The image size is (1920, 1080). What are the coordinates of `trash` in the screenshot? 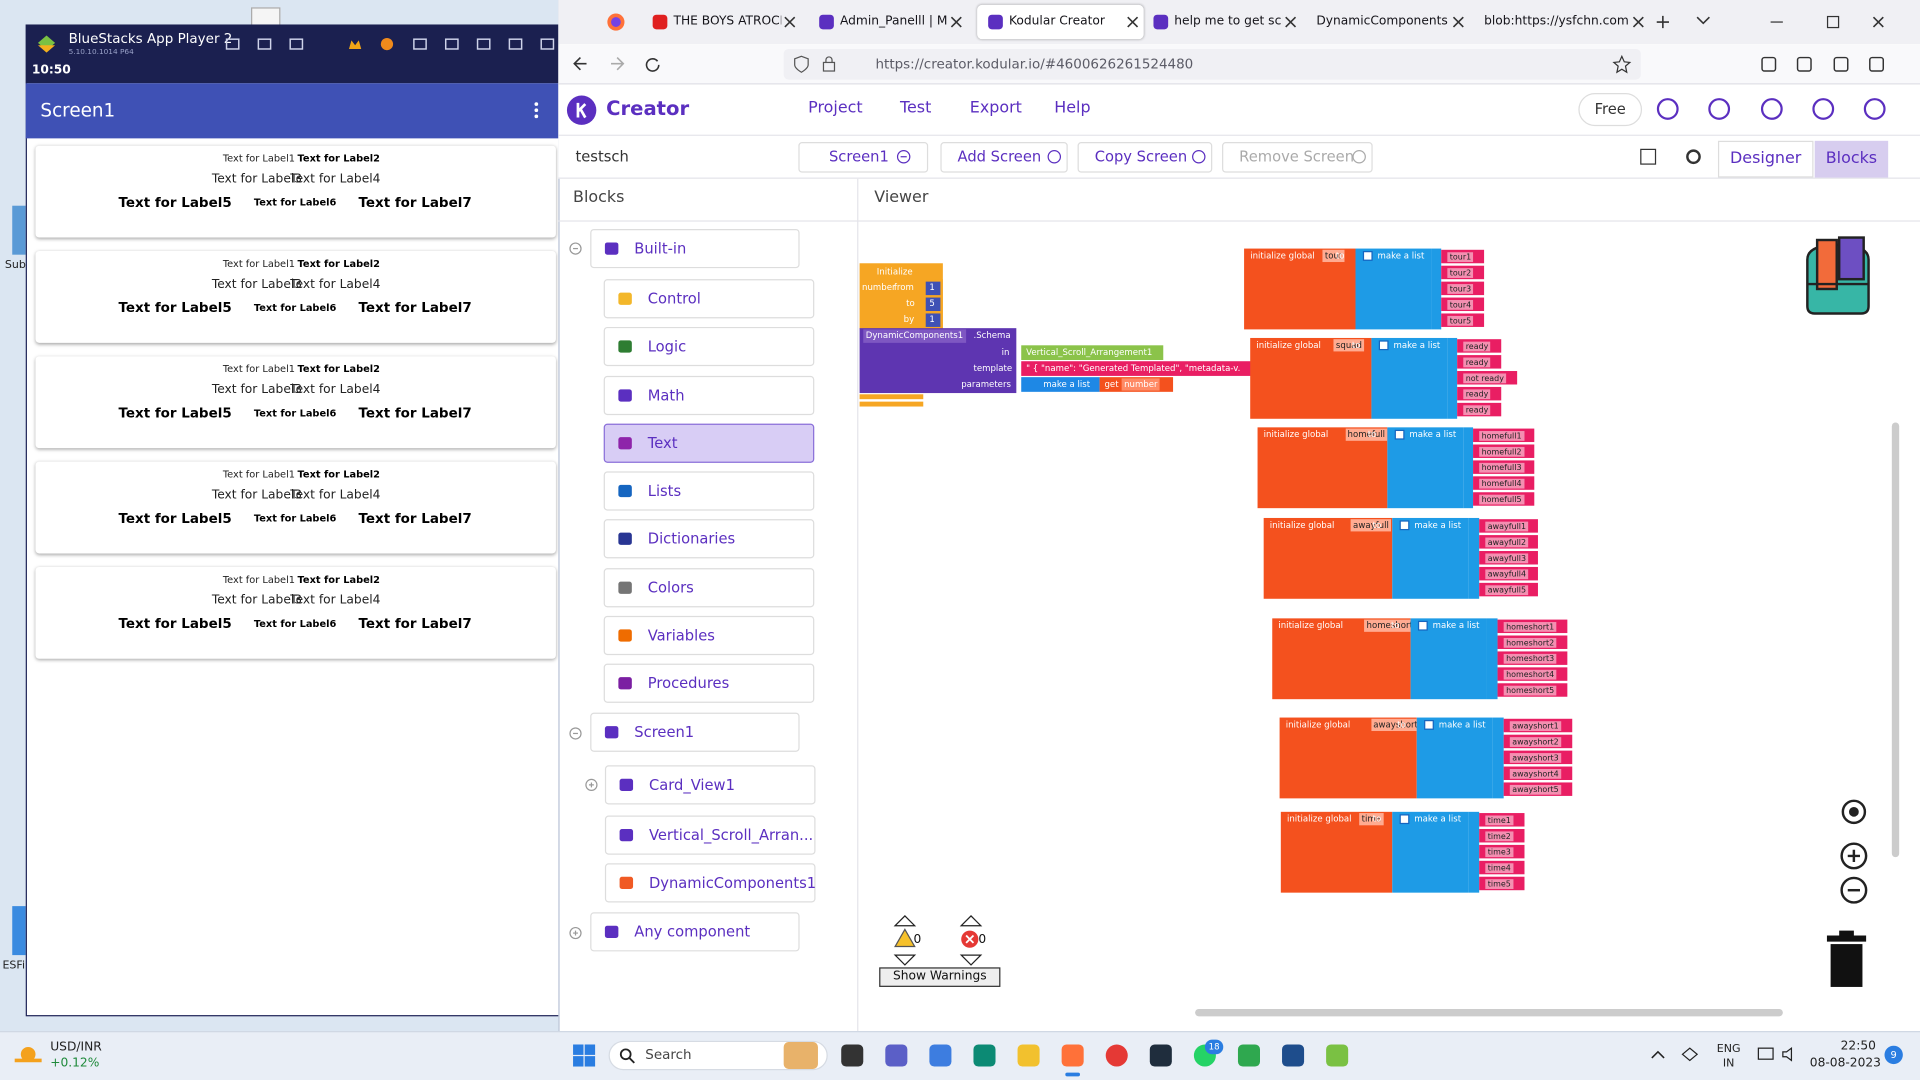 It's located at (1846, 958).